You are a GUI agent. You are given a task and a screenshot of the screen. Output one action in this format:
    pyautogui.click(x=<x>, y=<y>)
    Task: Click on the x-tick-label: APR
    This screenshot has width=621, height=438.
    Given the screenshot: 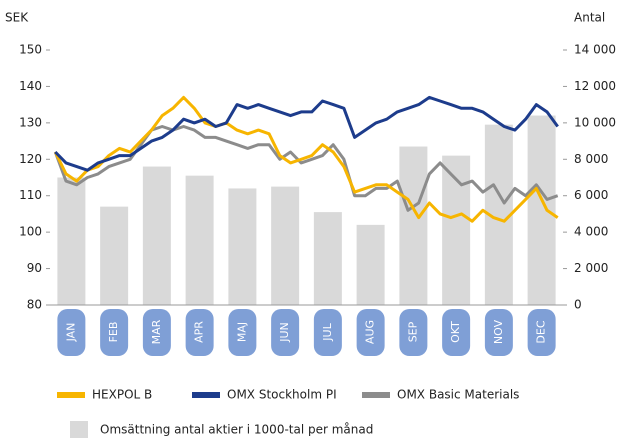 What is the action you would take?
    pyautogui.click(x=199, y=332)
    